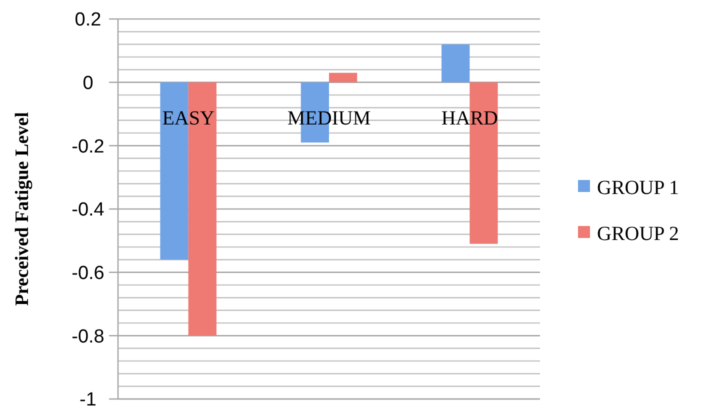 Image resolution: width=714 pixels, height=414 pixels. What do you see at coordinates (188, 118) in the screenshot?
I see `x-tick-label: EASY` at bounding box center [188, 118].